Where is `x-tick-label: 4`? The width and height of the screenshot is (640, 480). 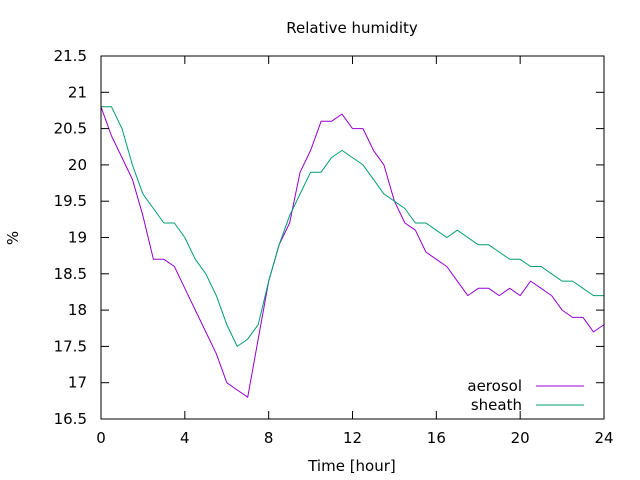 x-tick-label: 4 is located at coordinates (185, 438).